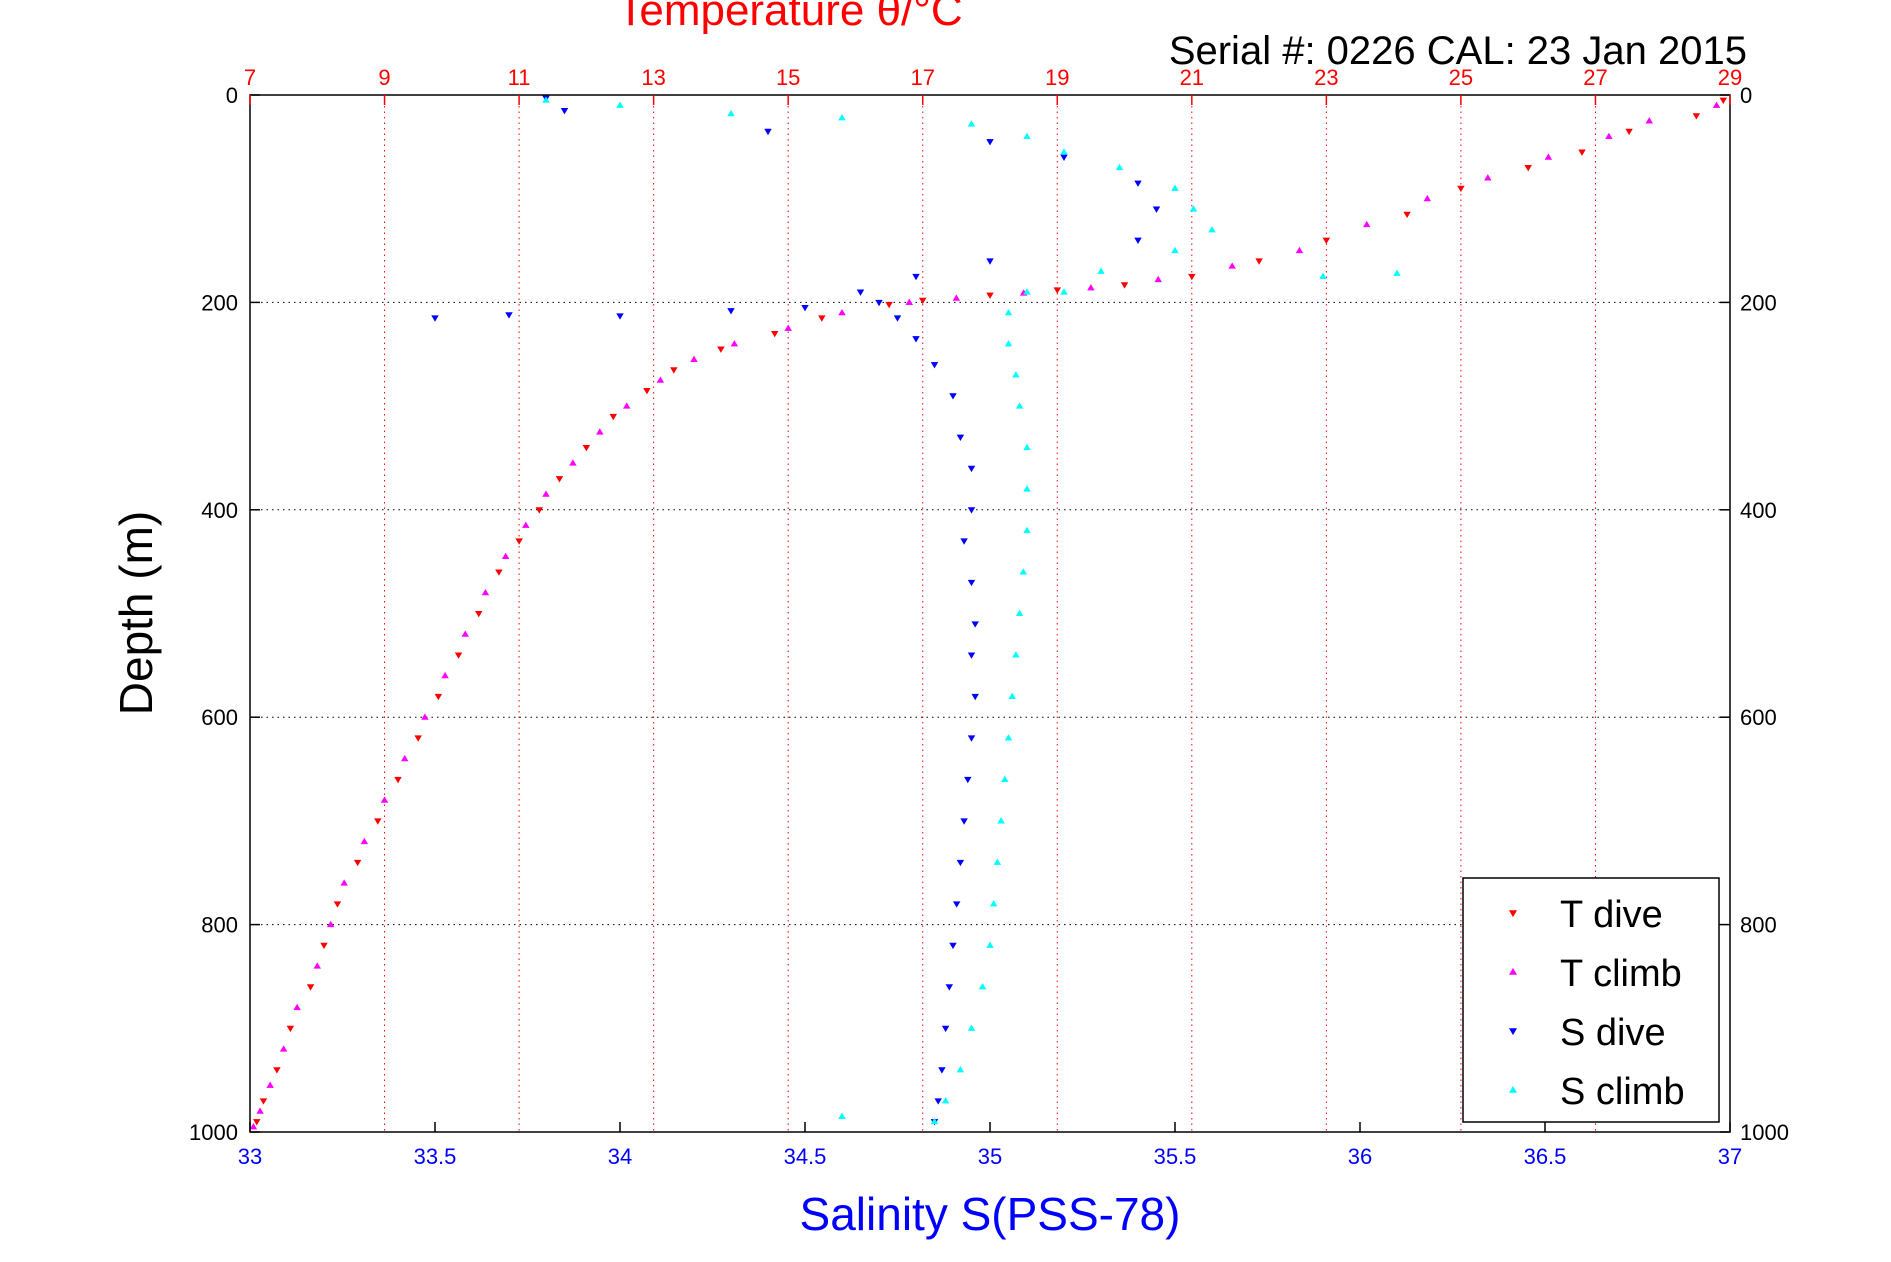  I want to click on legend: T dive T climb S dive S climb, so click(1591, 1000).